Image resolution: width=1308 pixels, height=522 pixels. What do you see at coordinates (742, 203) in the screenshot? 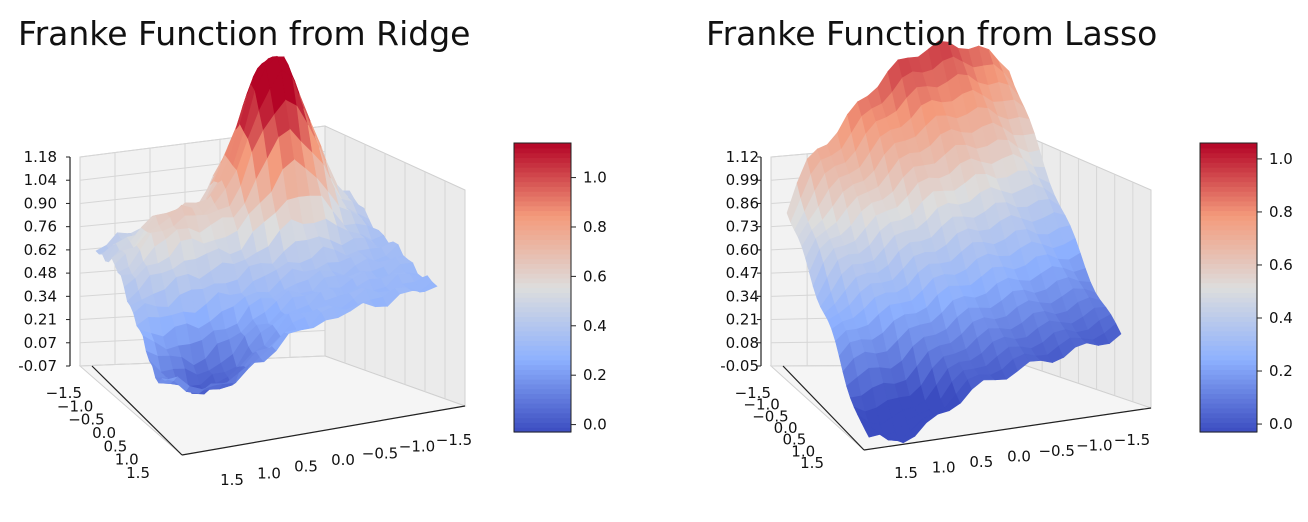
I see `z-tick-label: 0.86` at bounding box center [742, 203].